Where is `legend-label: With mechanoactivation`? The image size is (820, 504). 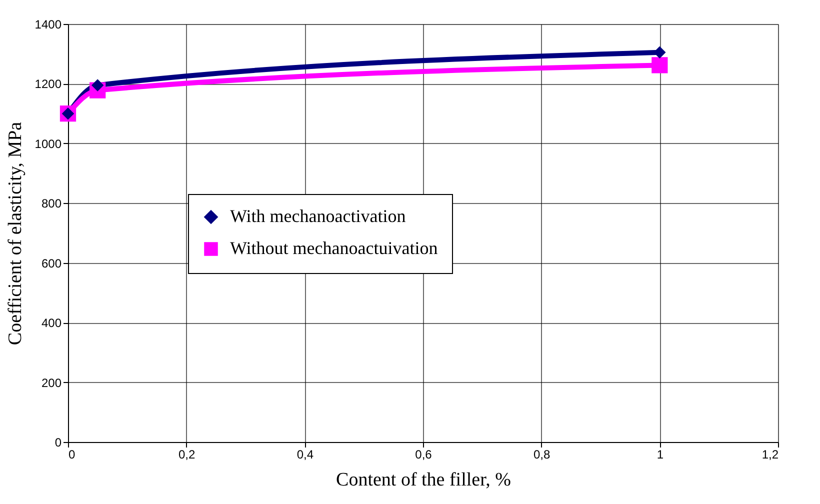
legend-label: With mechanoactivation is located at coordinates (318, 216).